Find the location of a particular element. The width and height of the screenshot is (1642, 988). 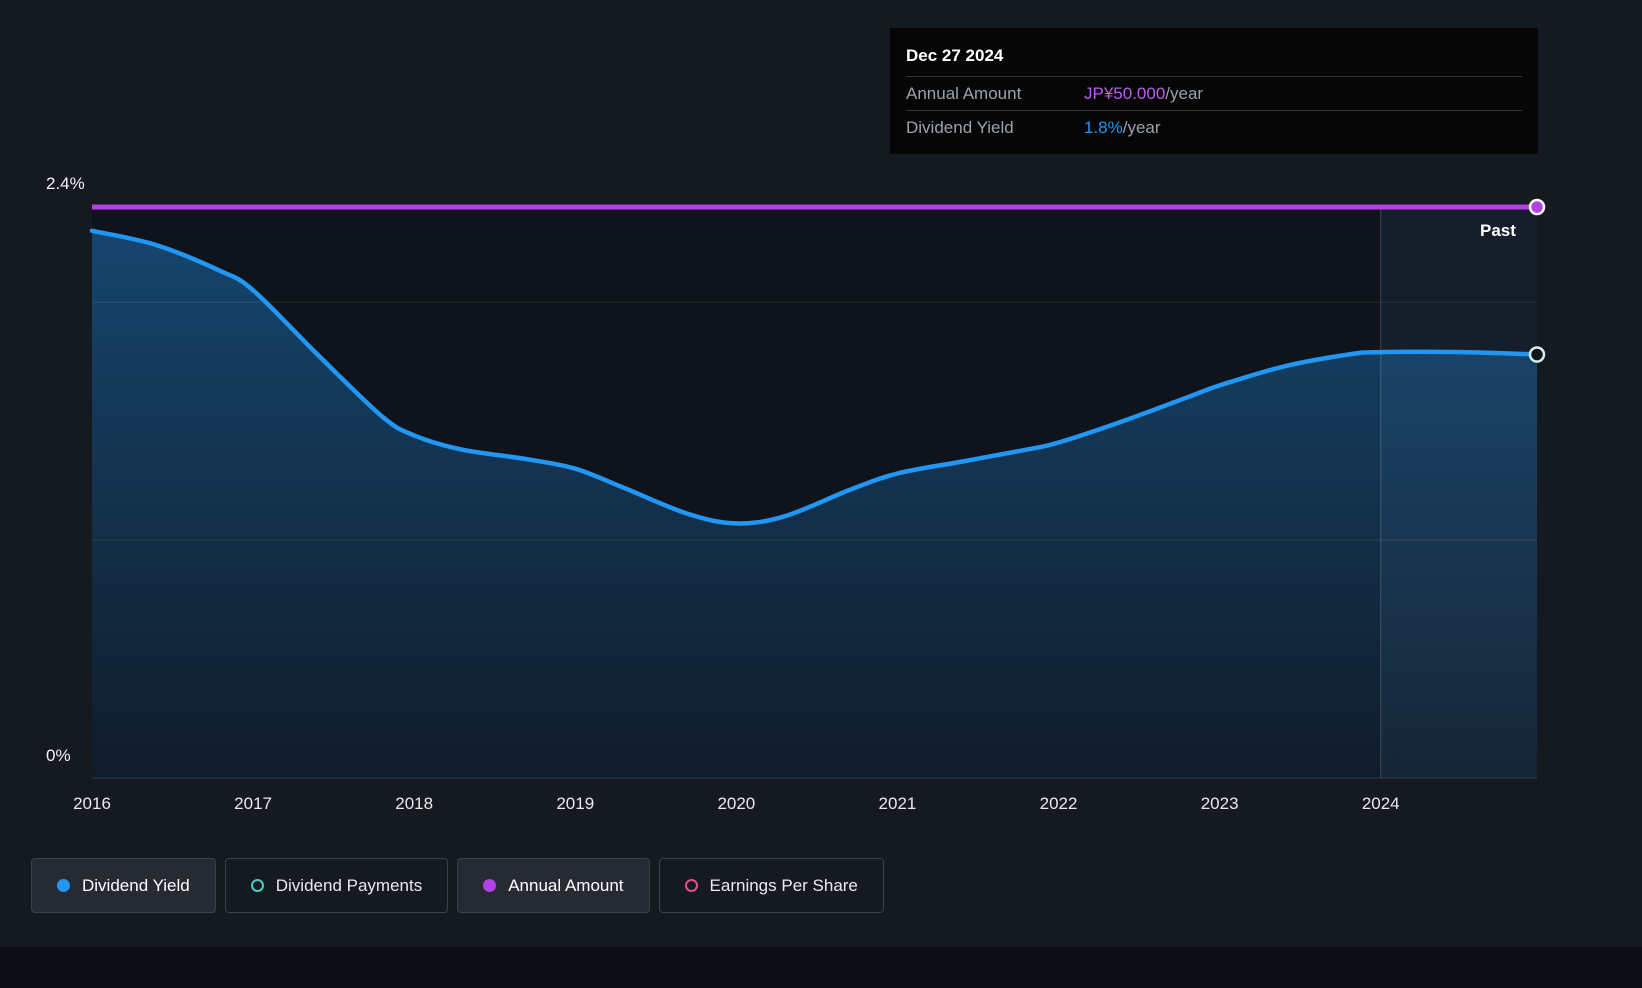

x-tick-2019: 2019 is located at coordinates (575, 803).